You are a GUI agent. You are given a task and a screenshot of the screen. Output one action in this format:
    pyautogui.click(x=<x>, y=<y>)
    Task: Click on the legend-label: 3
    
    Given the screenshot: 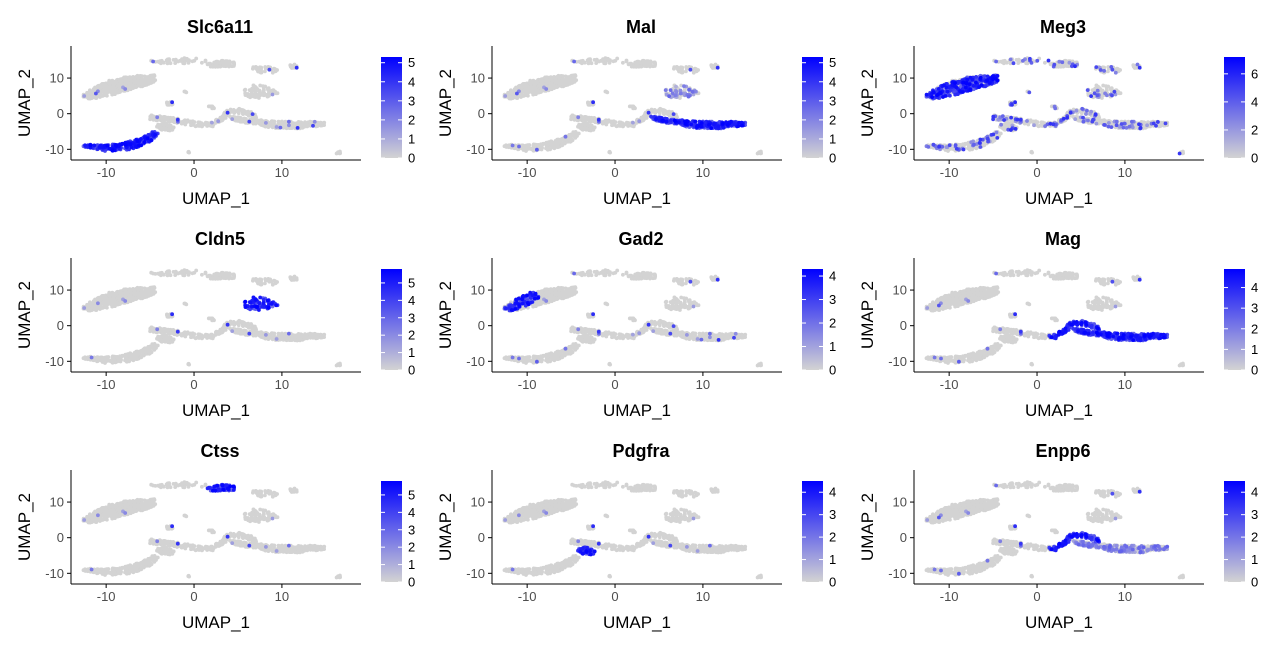 What is the action you would take?
    pyautogui.click(x=832, y=100)
    